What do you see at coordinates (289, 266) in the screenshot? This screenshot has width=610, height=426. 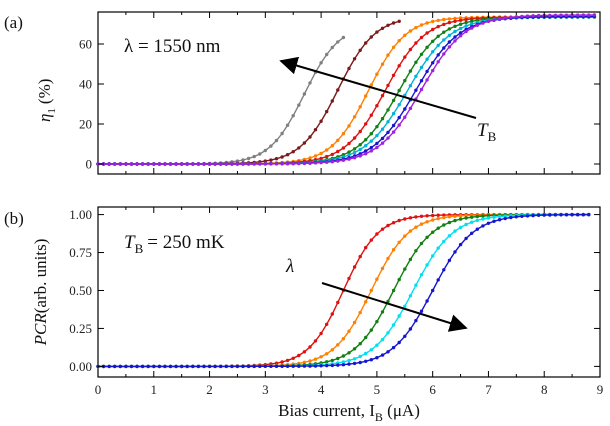 I see `wavelength-arrow-label: λ` at bounding box center [289, 266].